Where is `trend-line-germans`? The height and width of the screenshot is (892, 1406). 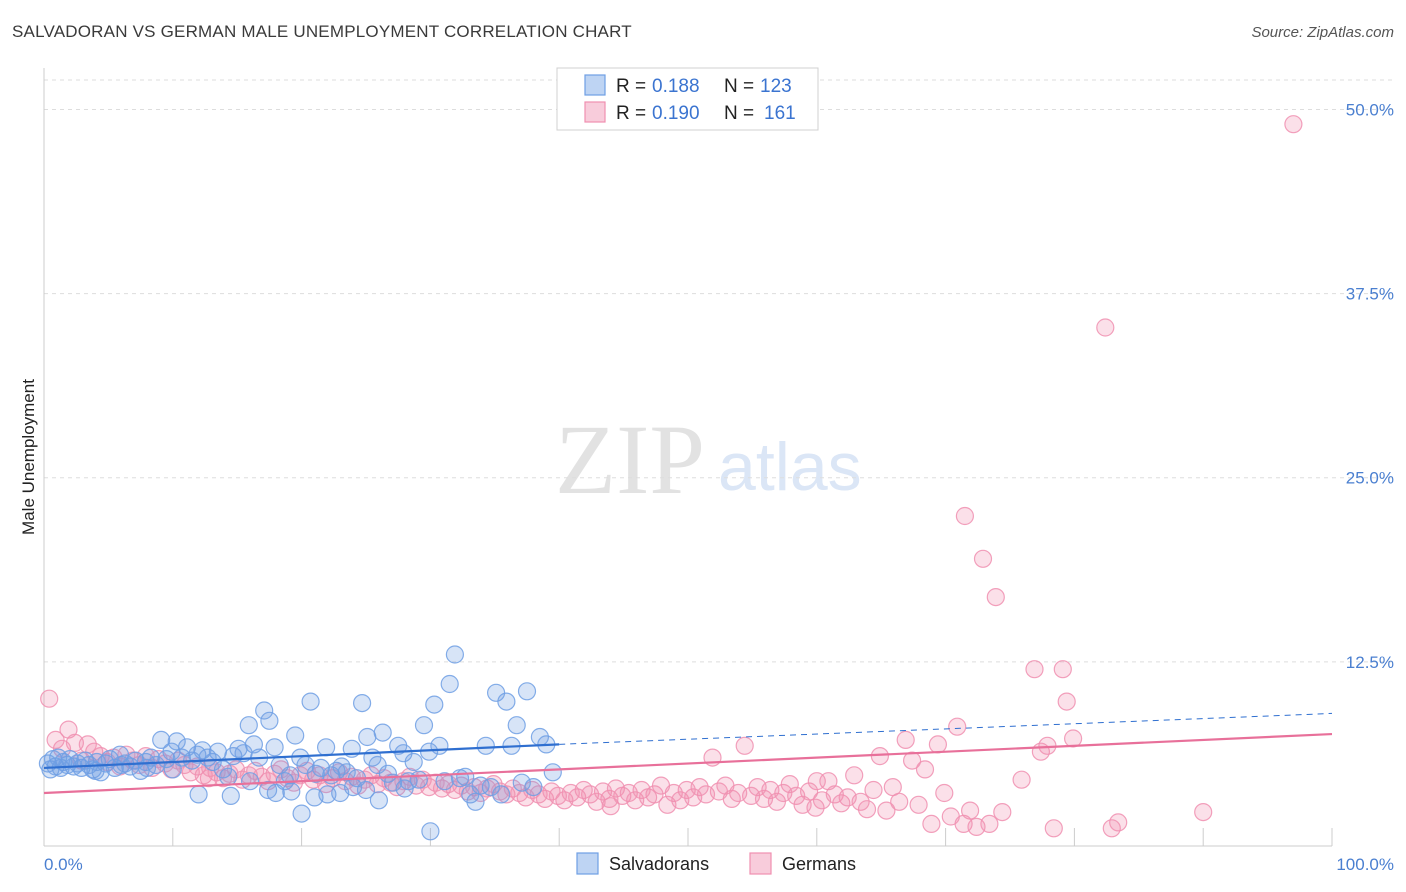 trend-line-germans is located at coordinates (688, 763).